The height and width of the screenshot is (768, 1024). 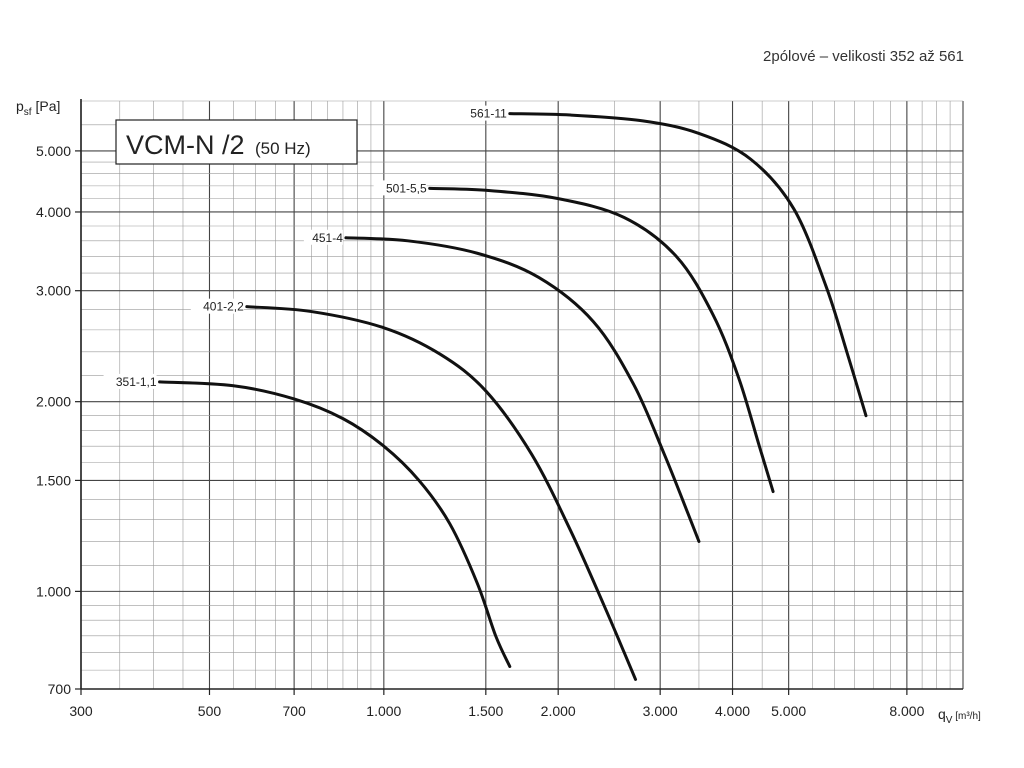 What do you see at coordinates (327, 238) in the screenshot?
I see `curve-label-2: 451-4` at bounding box center [327, 238].